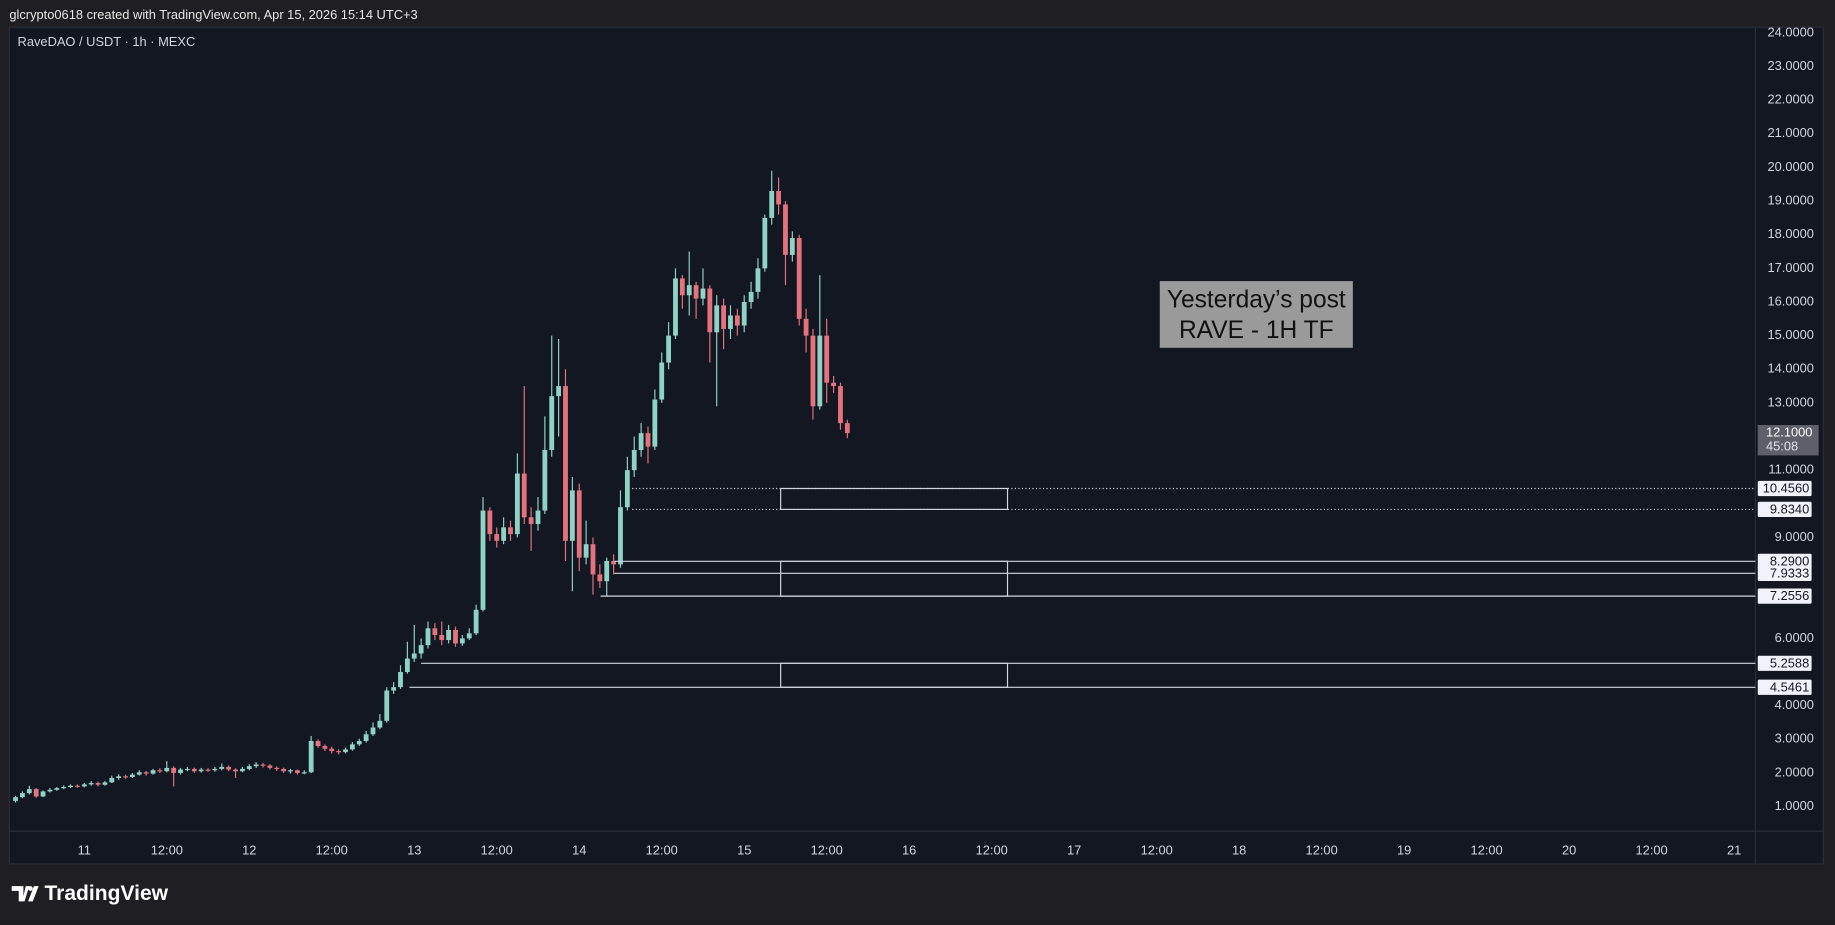  Describe the element at coordinates (1789, 432) in the screenshot. I see `last-price-label: 12.1000` at that location.